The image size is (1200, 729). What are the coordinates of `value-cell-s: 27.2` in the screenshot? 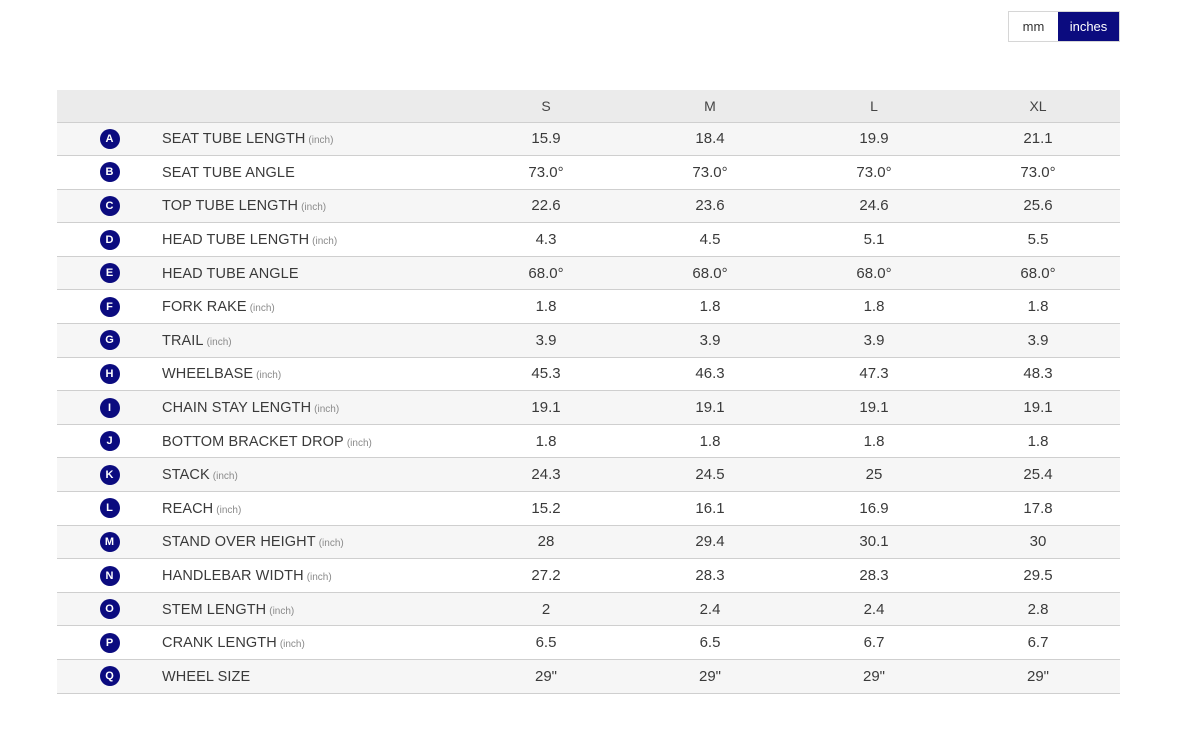 It's located at (546, 575).